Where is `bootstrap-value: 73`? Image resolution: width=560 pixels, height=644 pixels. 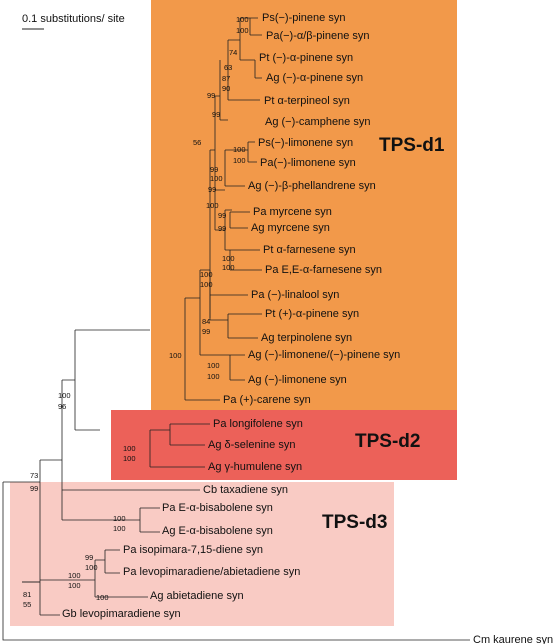
bootstrap-value: 73 is located at coordinates (34, 475).